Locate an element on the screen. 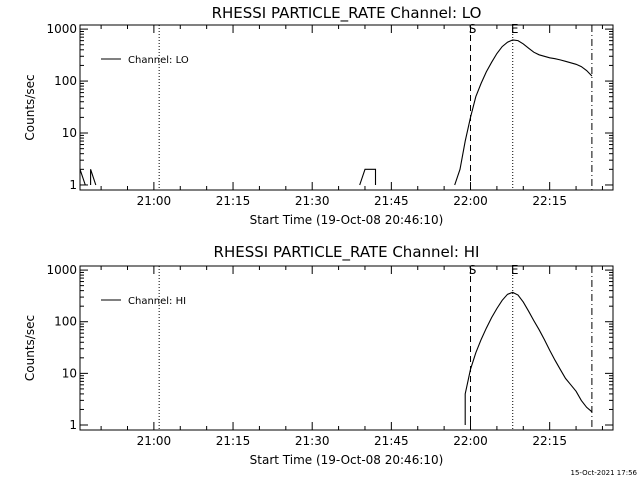 This screenshot has height=480, width=640. chart-title: RHESSI PARTICLE_RATE Channel: LO is located at coordinates (347, 13).